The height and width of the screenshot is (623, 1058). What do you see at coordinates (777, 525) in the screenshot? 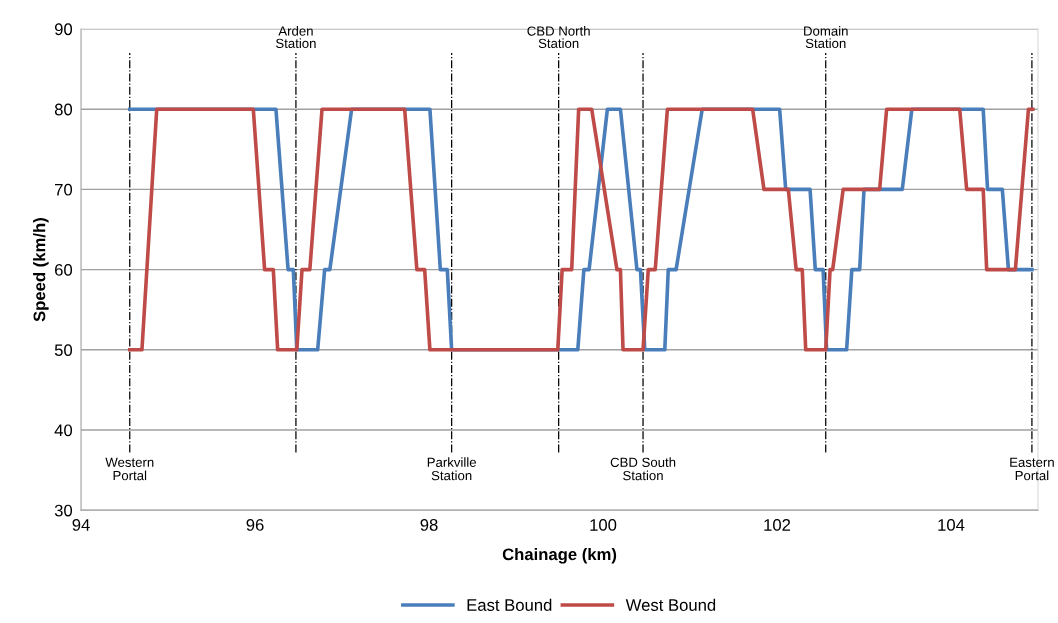
I see `x-tick-label: 102` at bounding box center [777, 525].